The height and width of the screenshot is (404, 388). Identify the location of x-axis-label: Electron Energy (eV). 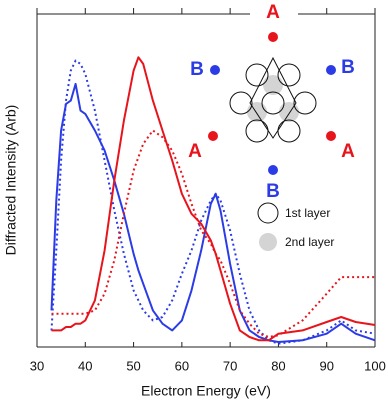
(206, 391).